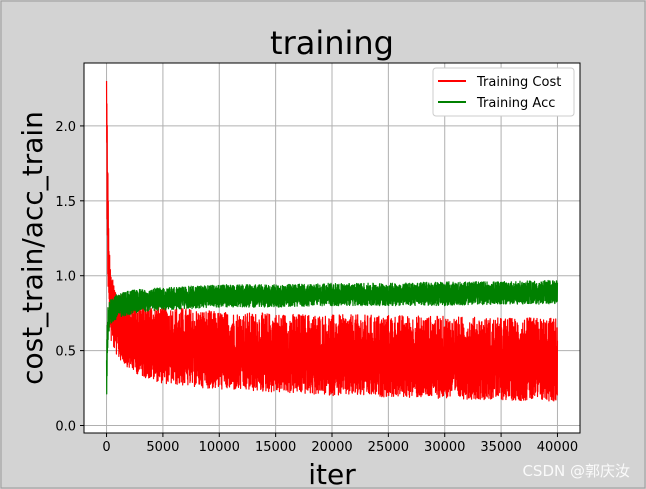 The height and width of the screenshot is (489, 646). I want to click on legend-box, so click(503, 92).